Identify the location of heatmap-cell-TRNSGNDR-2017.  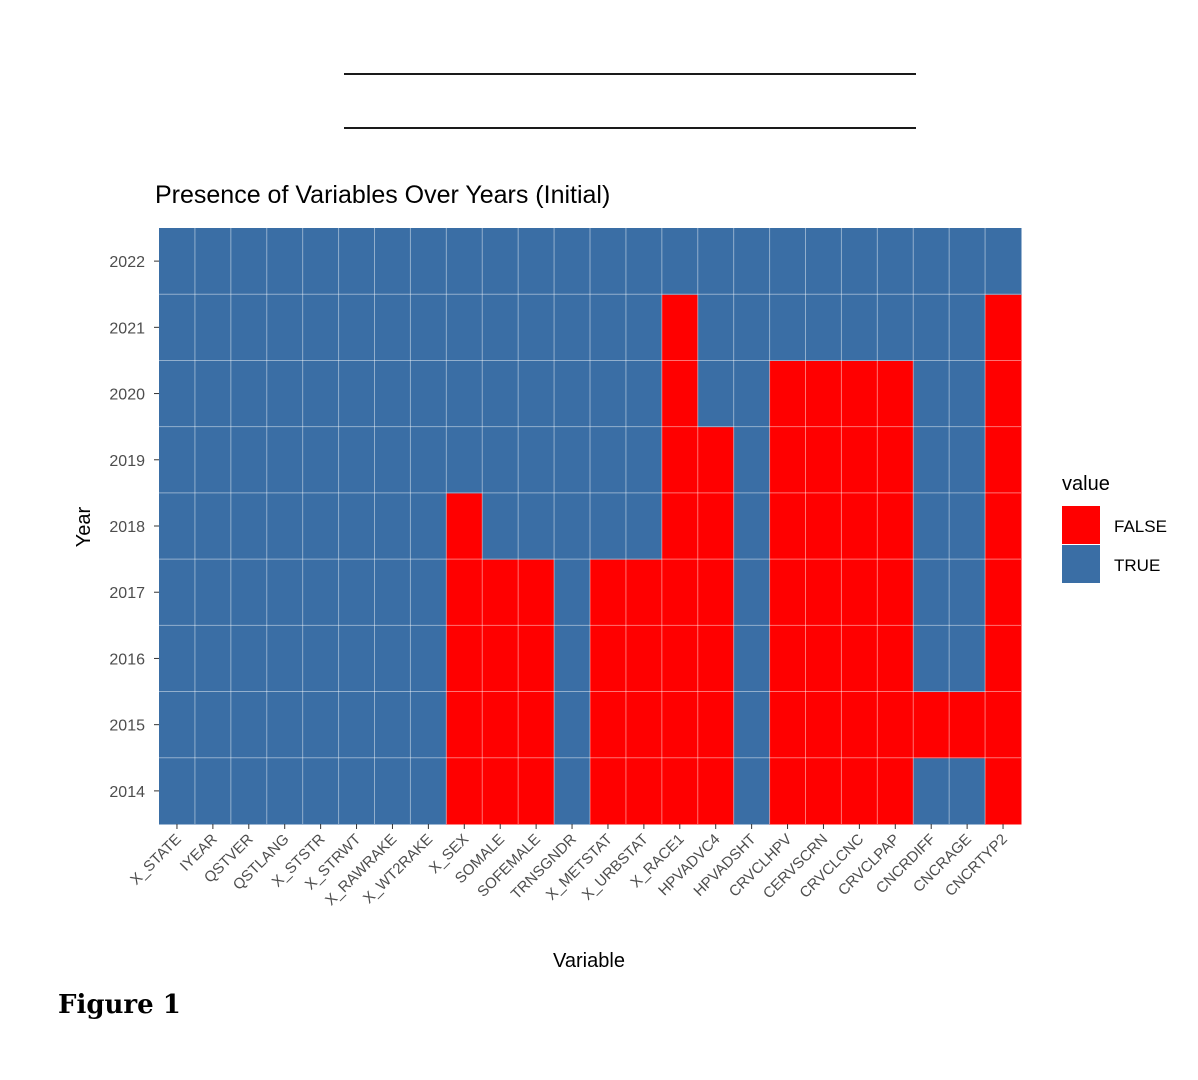
(572, 592).